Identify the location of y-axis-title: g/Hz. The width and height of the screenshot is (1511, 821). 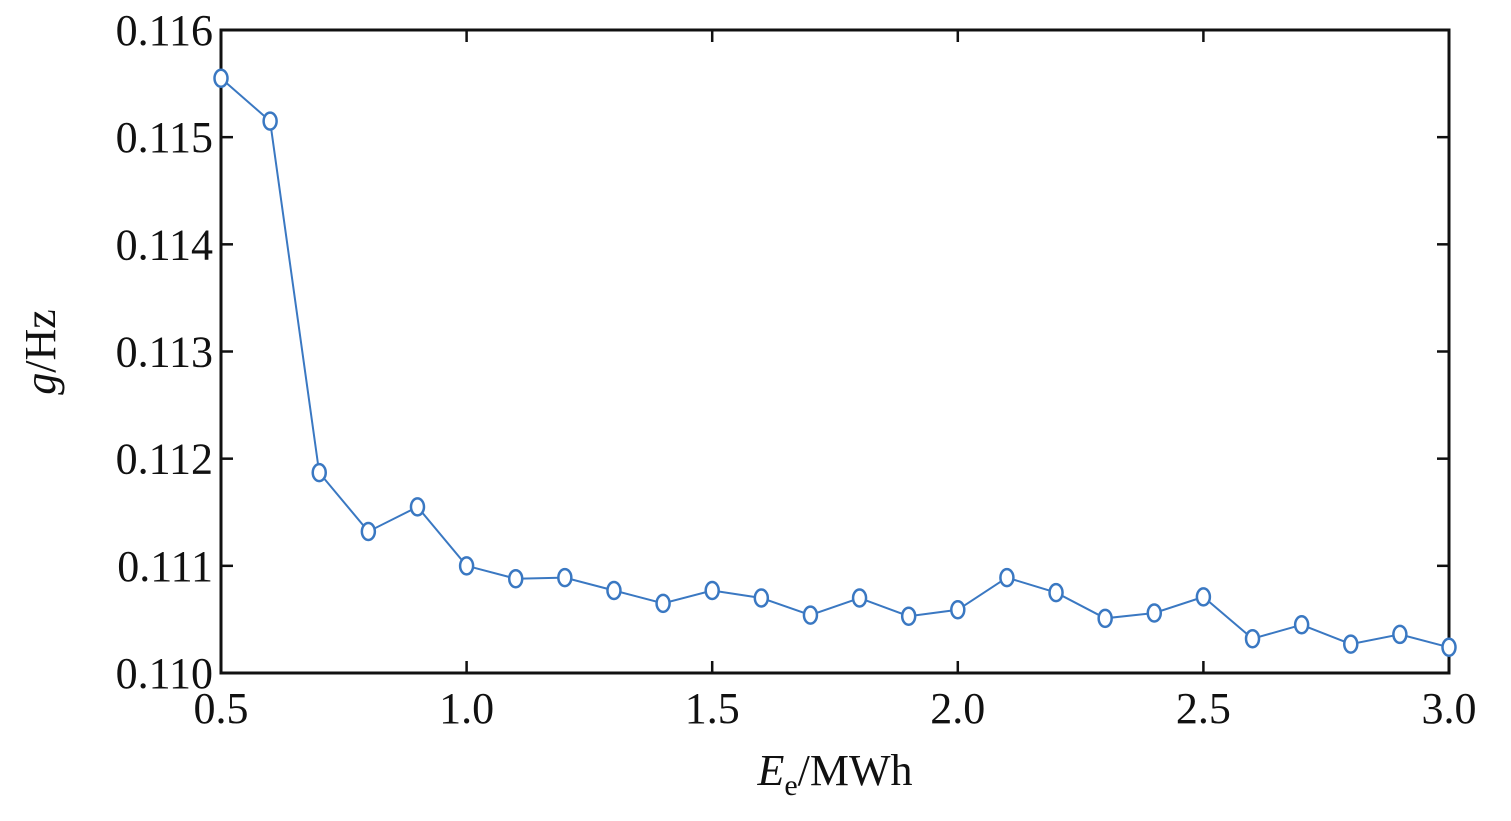
(40, 352).